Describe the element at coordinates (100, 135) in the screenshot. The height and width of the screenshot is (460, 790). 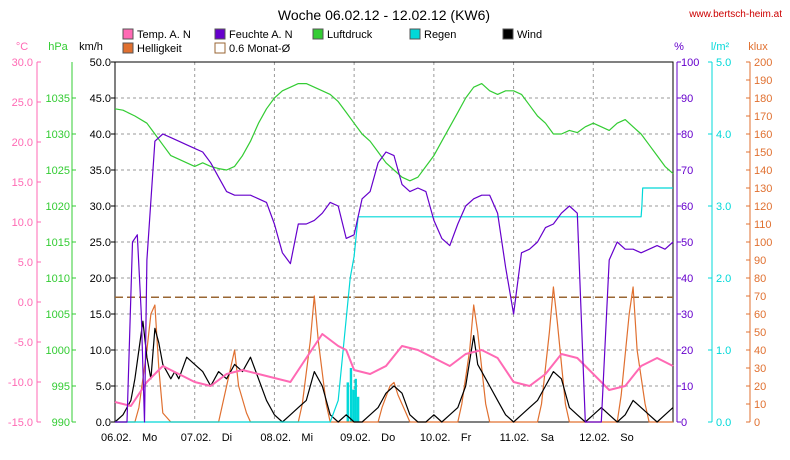
I see `tick-label-wind: 40.0` at that location.